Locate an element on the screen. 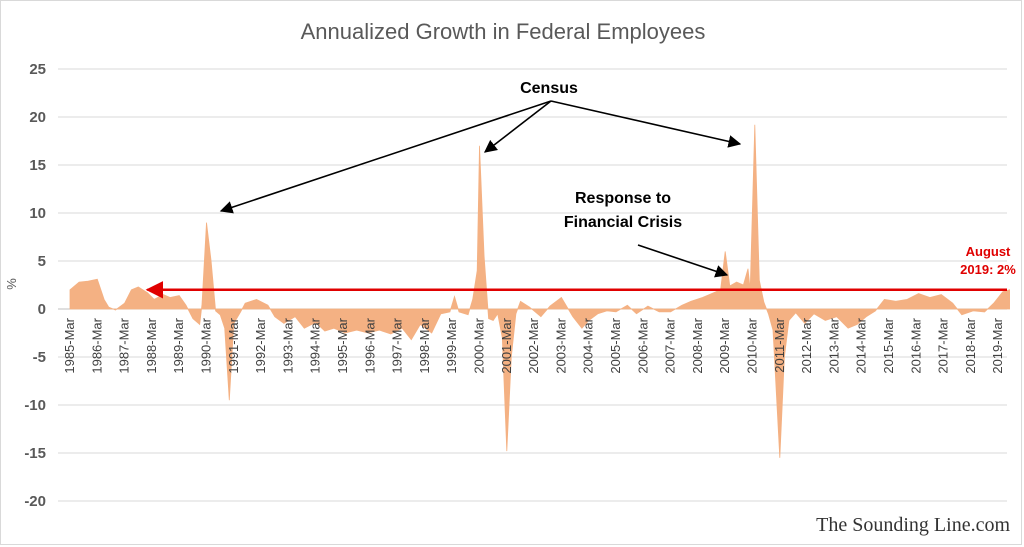 The height and width of the screenshot is (547, 1024). x-tick-label: 2016-Mar is located at coordinates (915, 345).